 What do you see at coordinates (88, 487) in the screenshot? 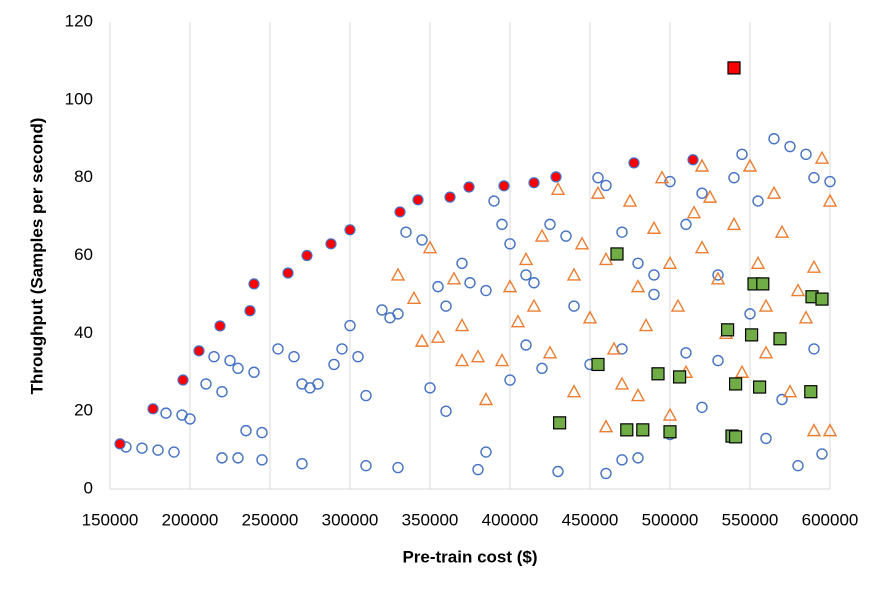
I see `y-tick-label: 0` at bounding box center [88, 487].